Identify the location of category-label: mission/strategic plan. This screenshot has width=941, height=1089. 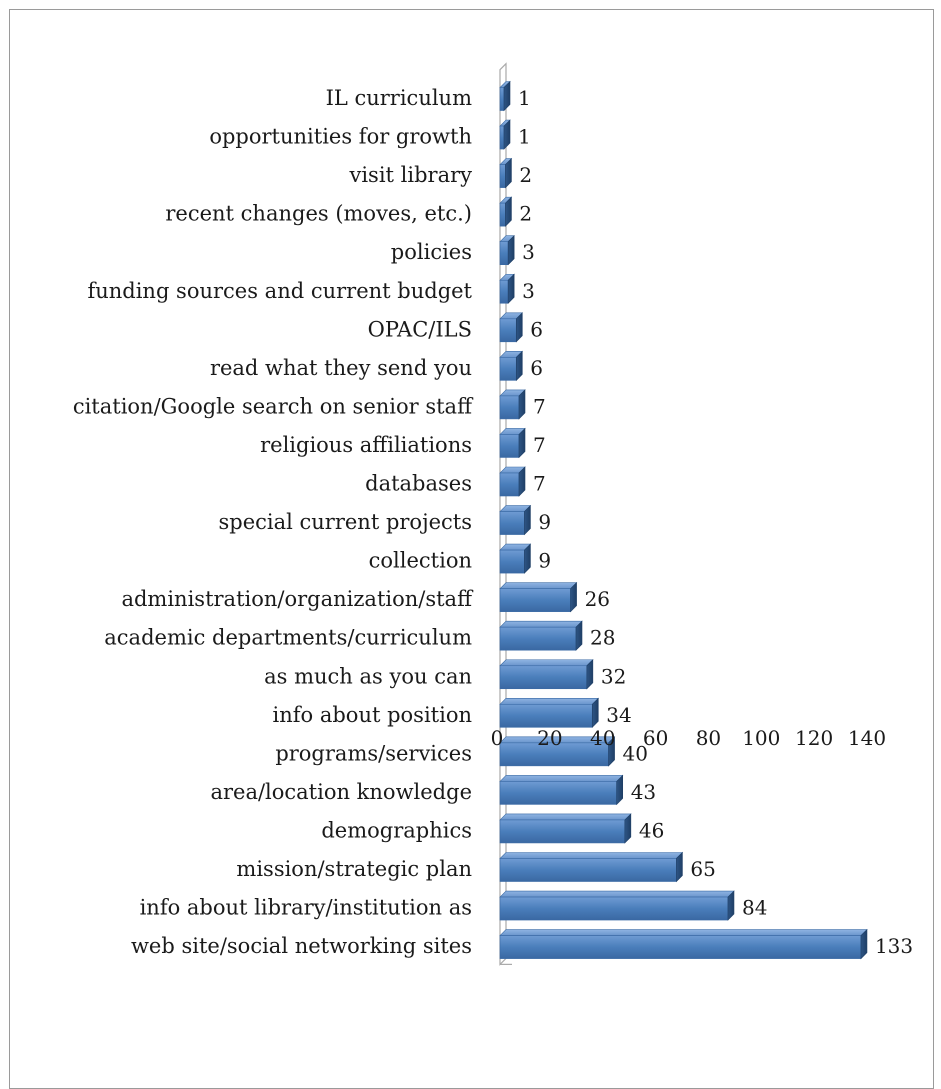
(354, 869).